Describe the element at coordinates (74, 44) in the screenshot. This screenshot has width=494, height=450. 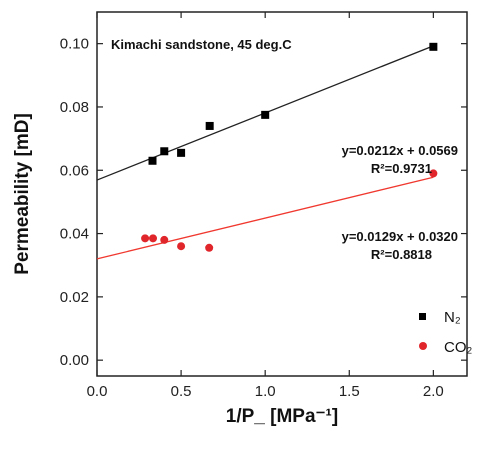
I see `y-tick-label: 0.10` at that location.